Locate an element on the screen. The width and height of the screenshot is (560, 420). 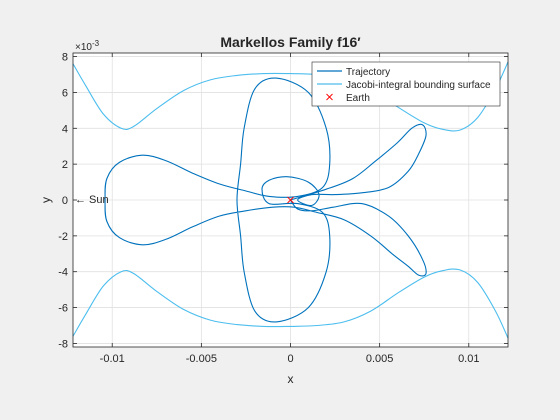
y-exponent-label: ×10⁻³ is located at coordinates (87, 46).